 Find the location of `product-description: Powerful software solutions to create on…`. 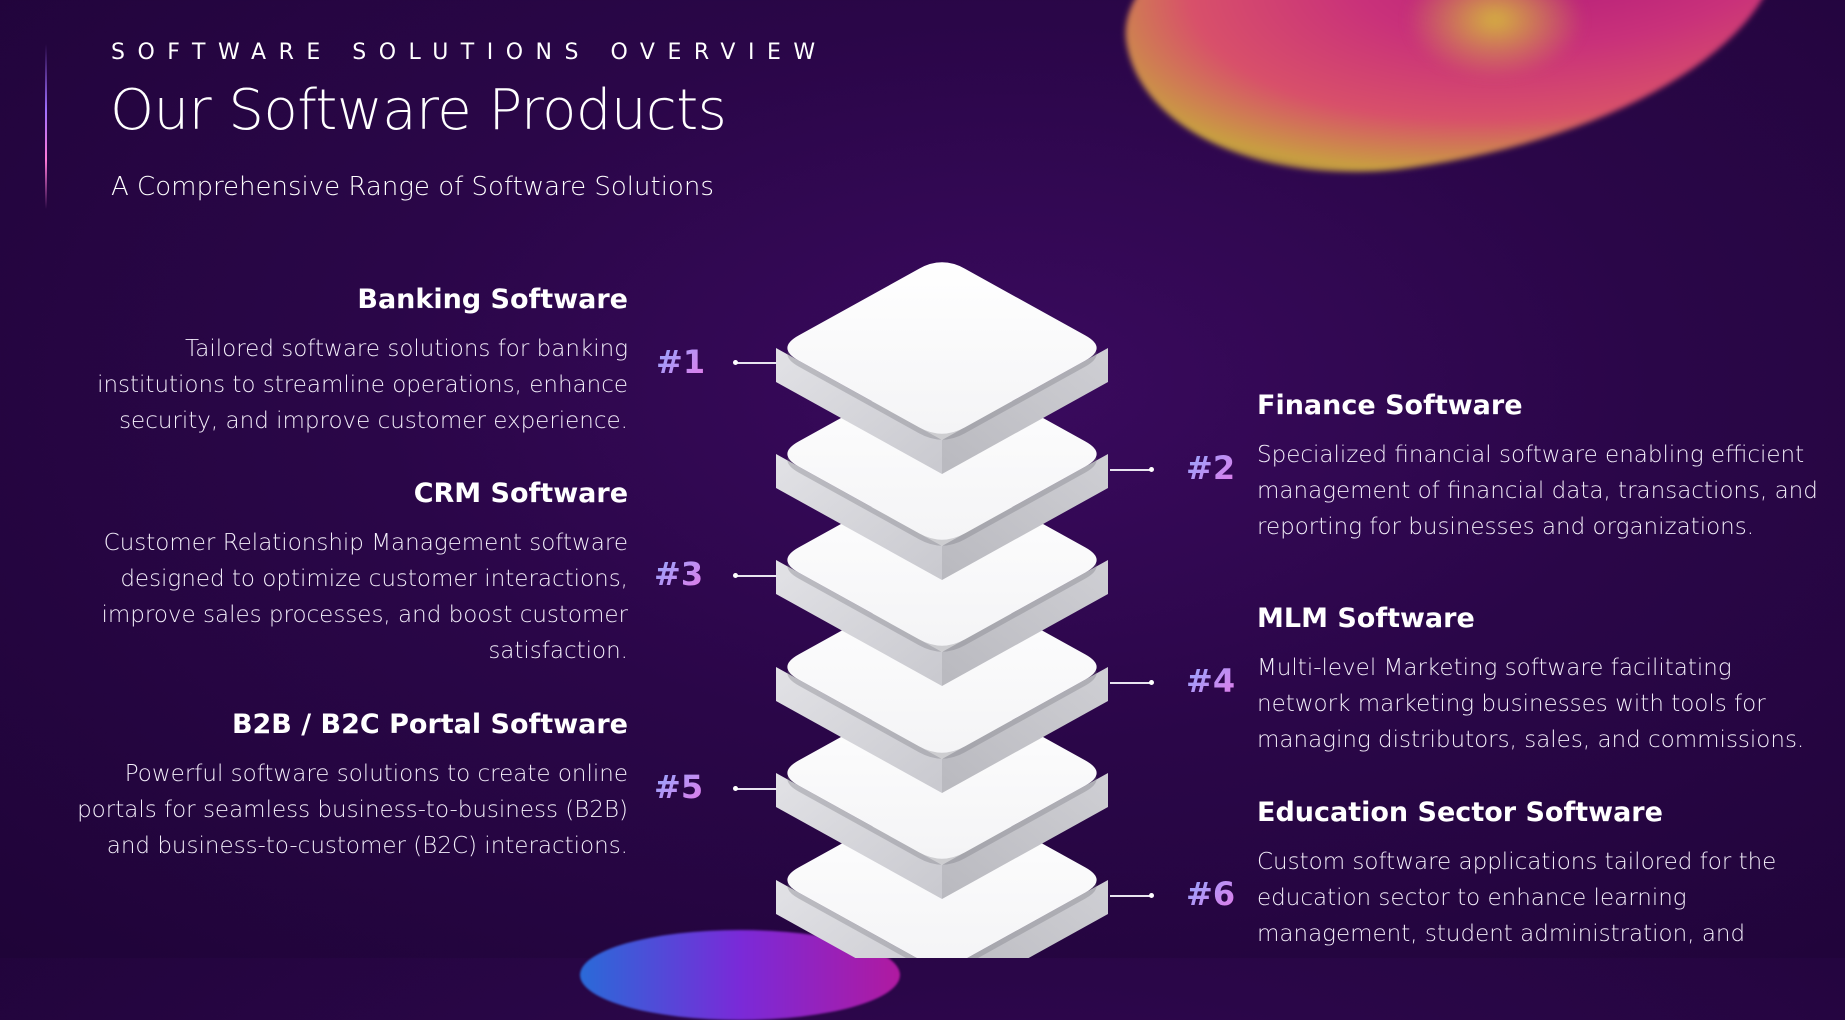

product-description: Powerful software solutions to create on… is located at coordinates (352, 810).